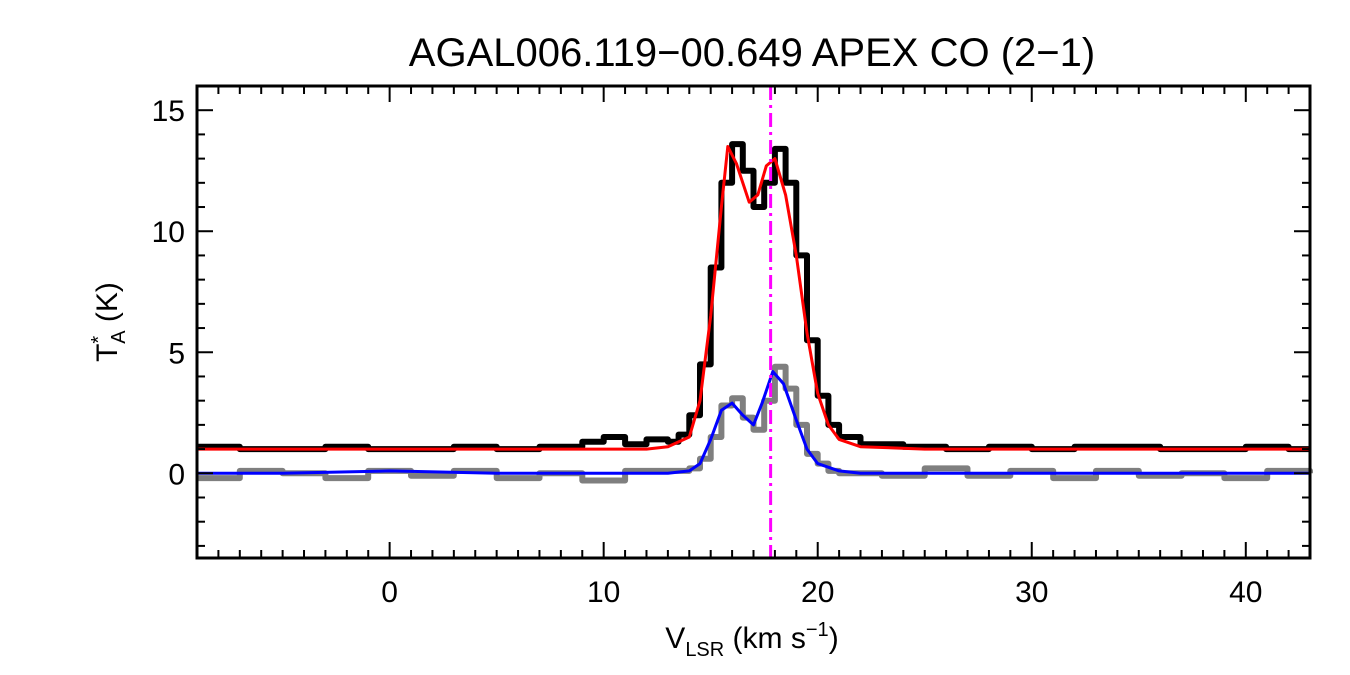  What do you see at coordinates (765, 638) in the screenshot?
I see `x-label-rest: (km s` at bounding box center [765, 638].